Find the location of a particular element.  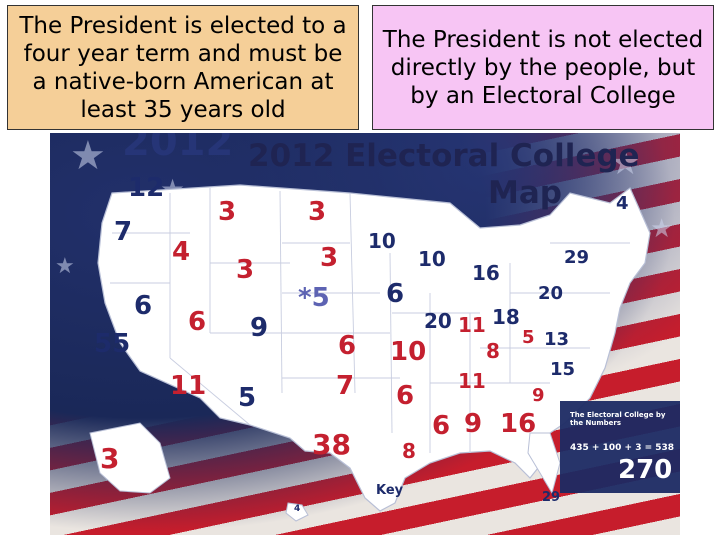

key-title: Key is located at coordinates (390, 490).